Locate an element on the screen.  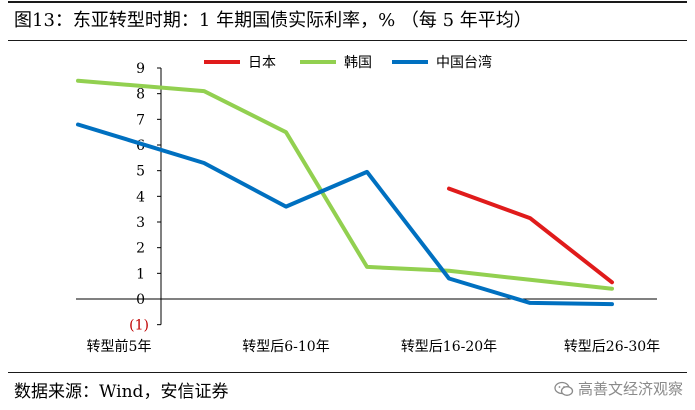
x-tick-label: 转型后26-30年 is located at coordinates (612, 347).